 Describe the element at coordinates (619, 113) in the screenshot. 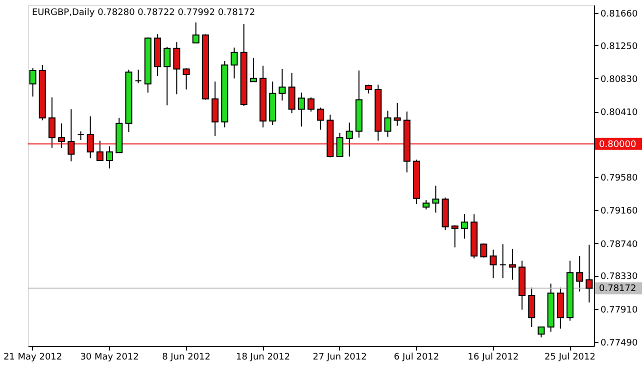

I see `y-tick-label: 0.80410` at that location.